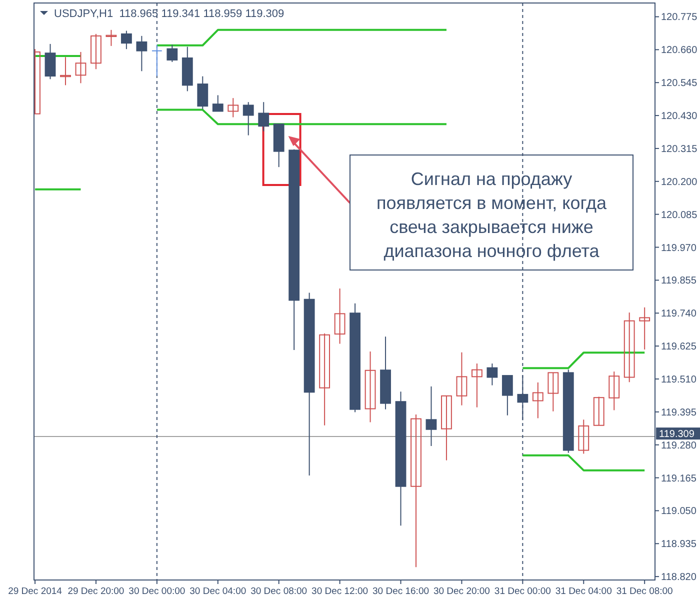 Image resolution: width=700 pixels, height=600 pixels. What do you see at coordinates (679, 281) in the screenshot?
I see `y-tick-label: 119.855` at bounding box center [679, 281].